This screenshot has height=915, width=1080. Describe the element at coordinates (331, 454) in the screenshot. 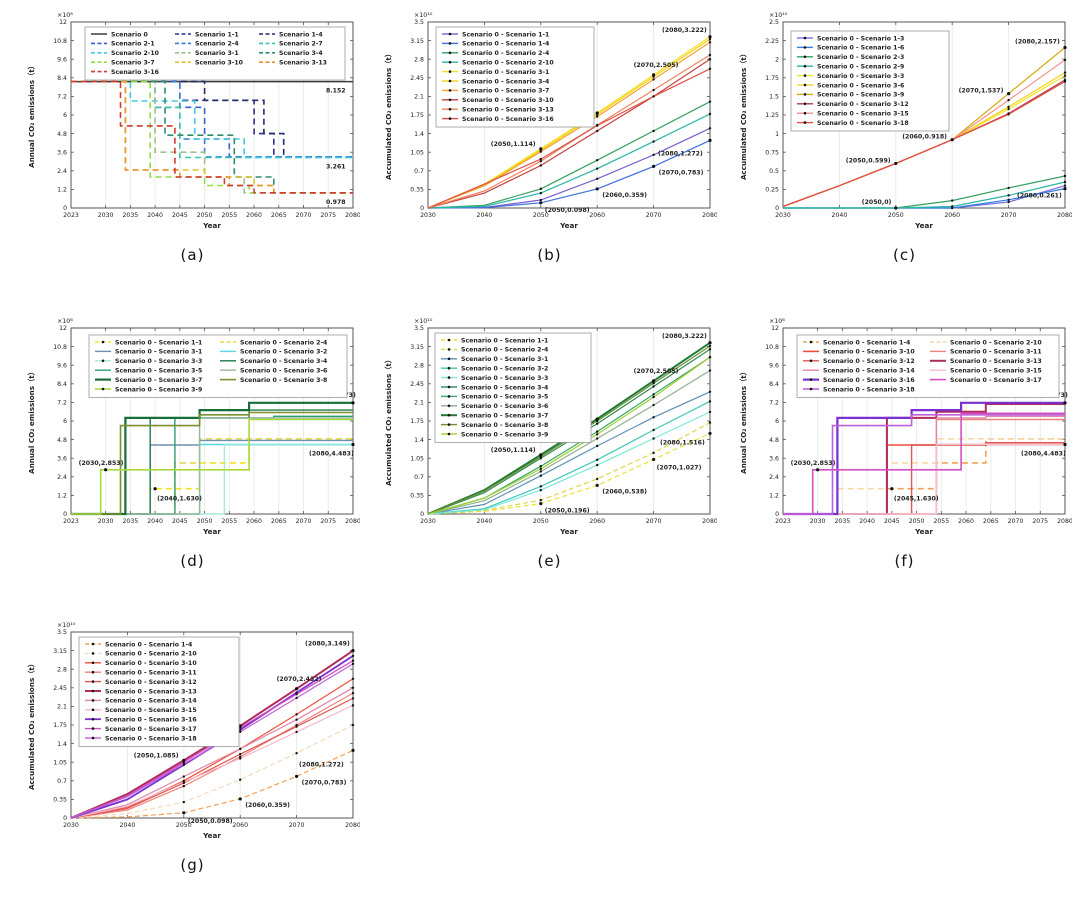

I see `annotation: (2080,4.483)` at that location.